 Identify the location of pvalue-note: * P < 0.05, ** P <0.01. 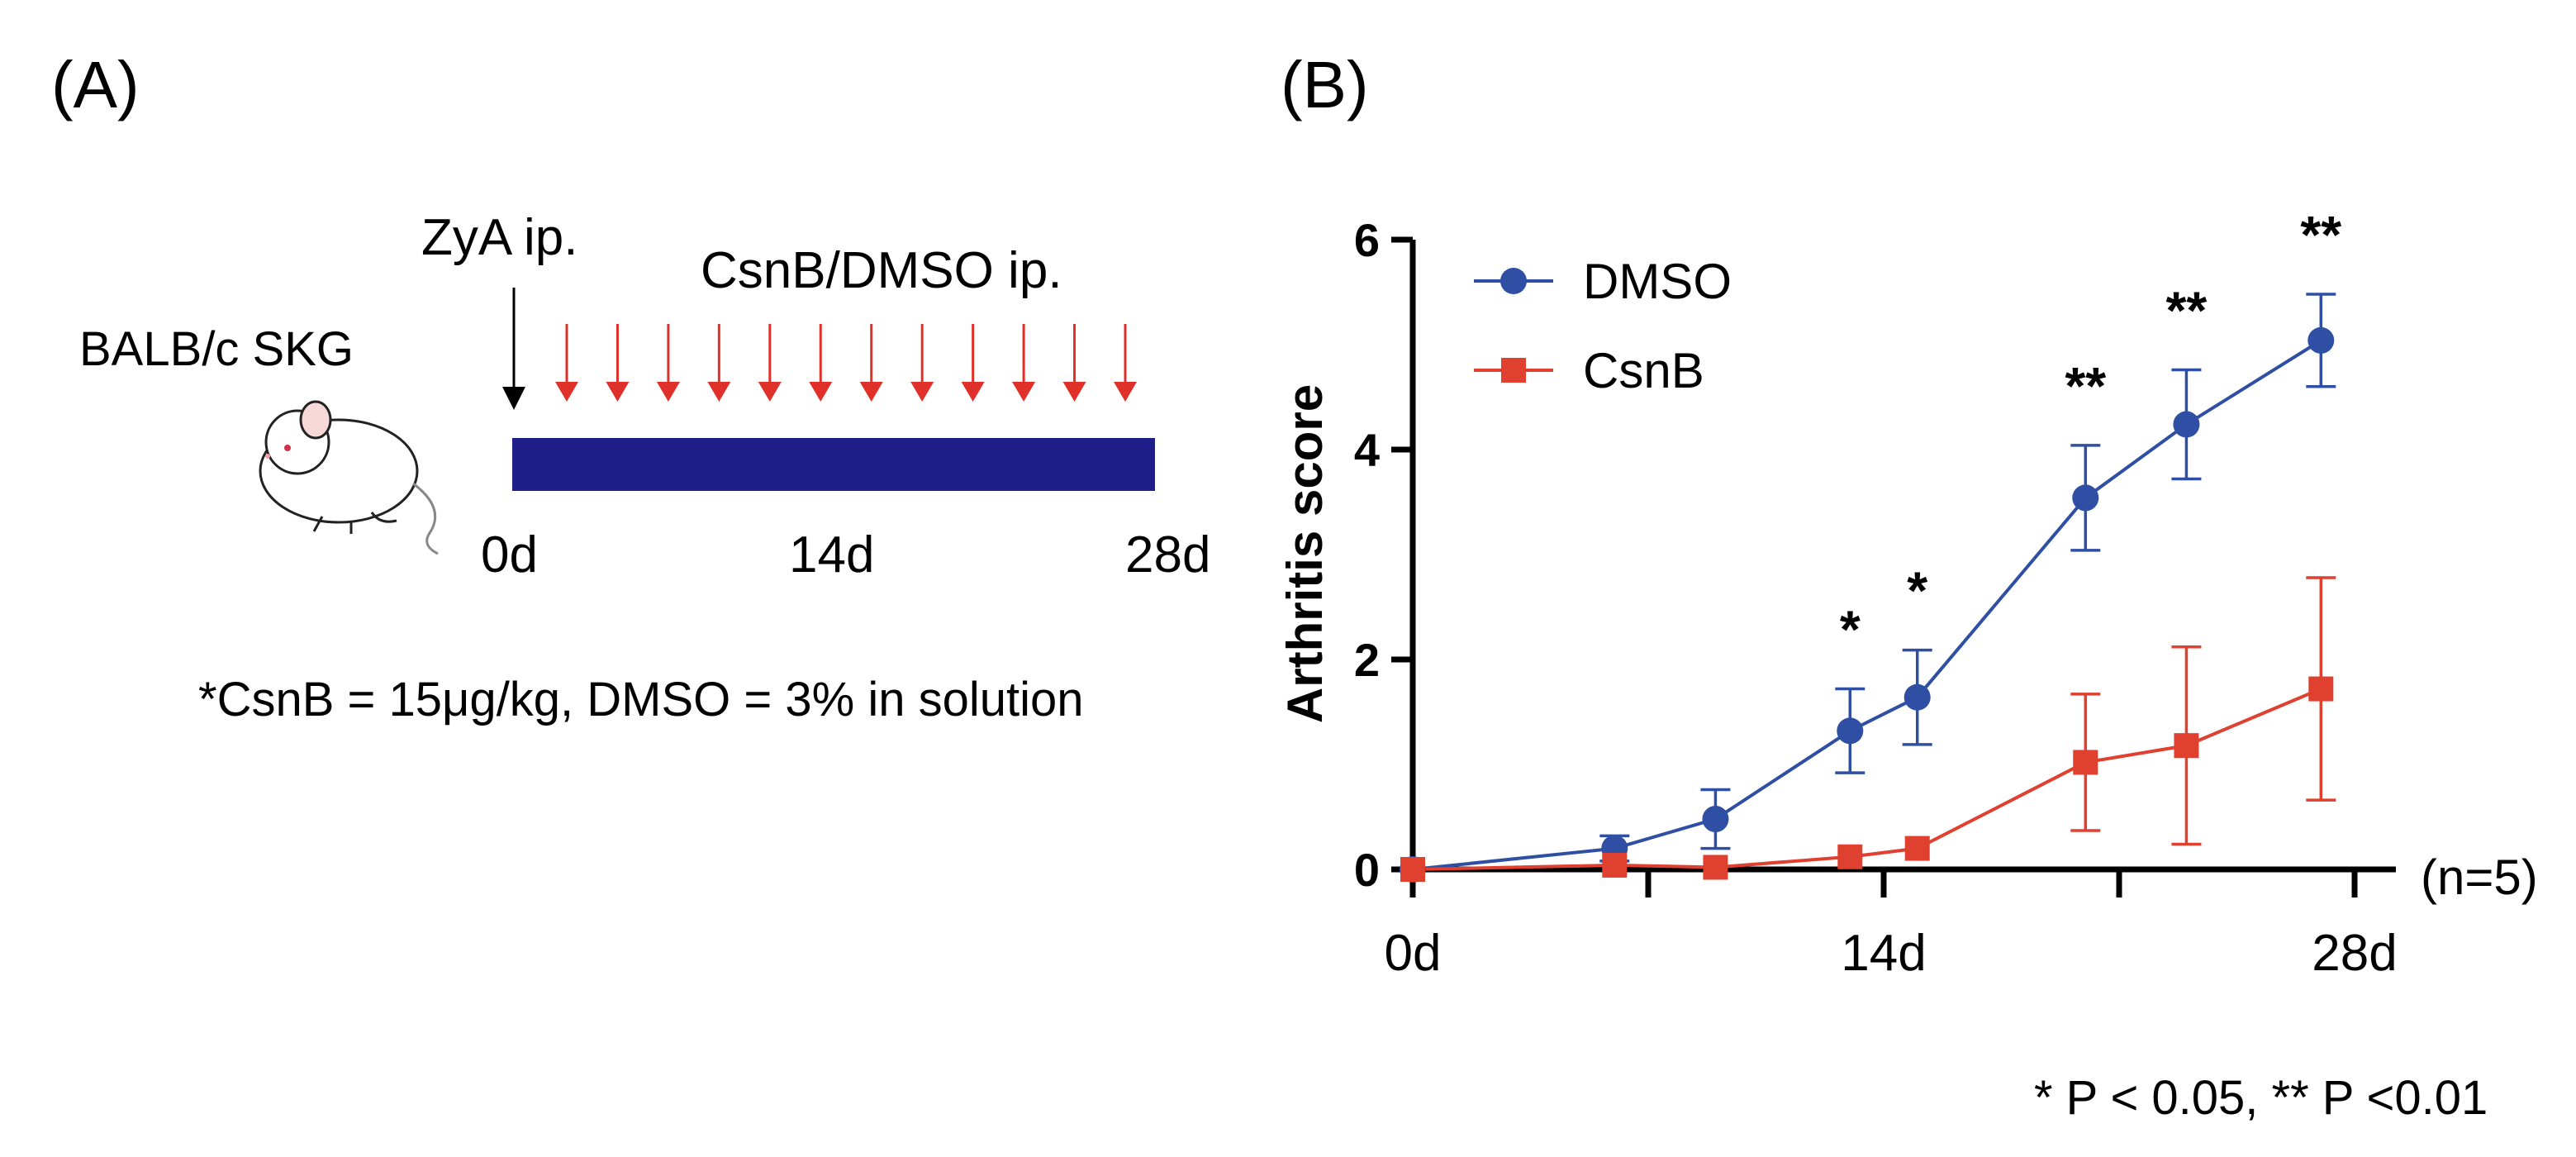
(2261, 1098).